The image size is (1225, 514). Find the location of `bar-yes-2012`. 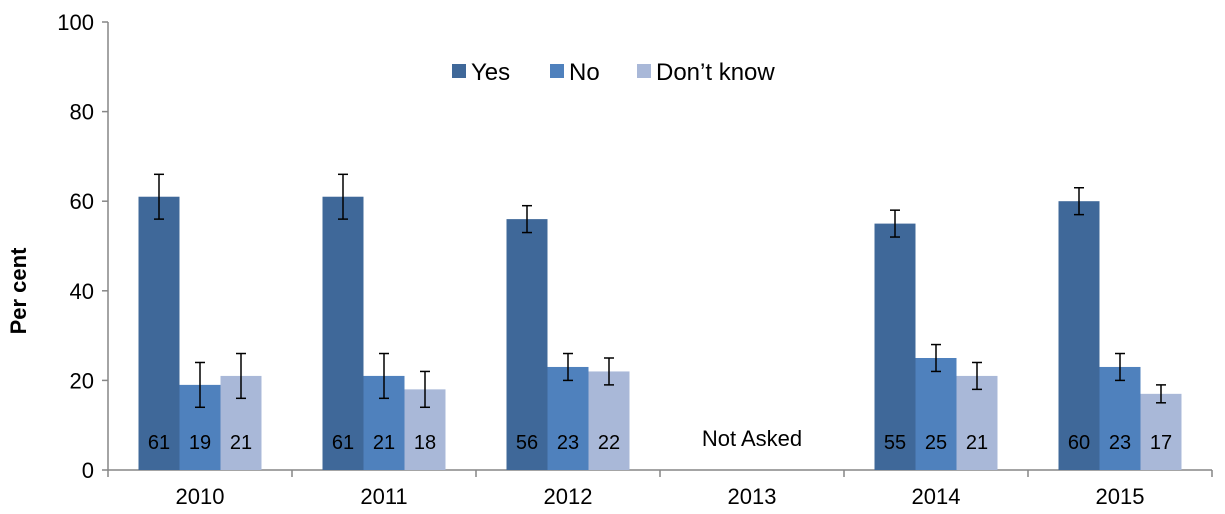

bar-yes-2012 is located at coordinates (527, 344).